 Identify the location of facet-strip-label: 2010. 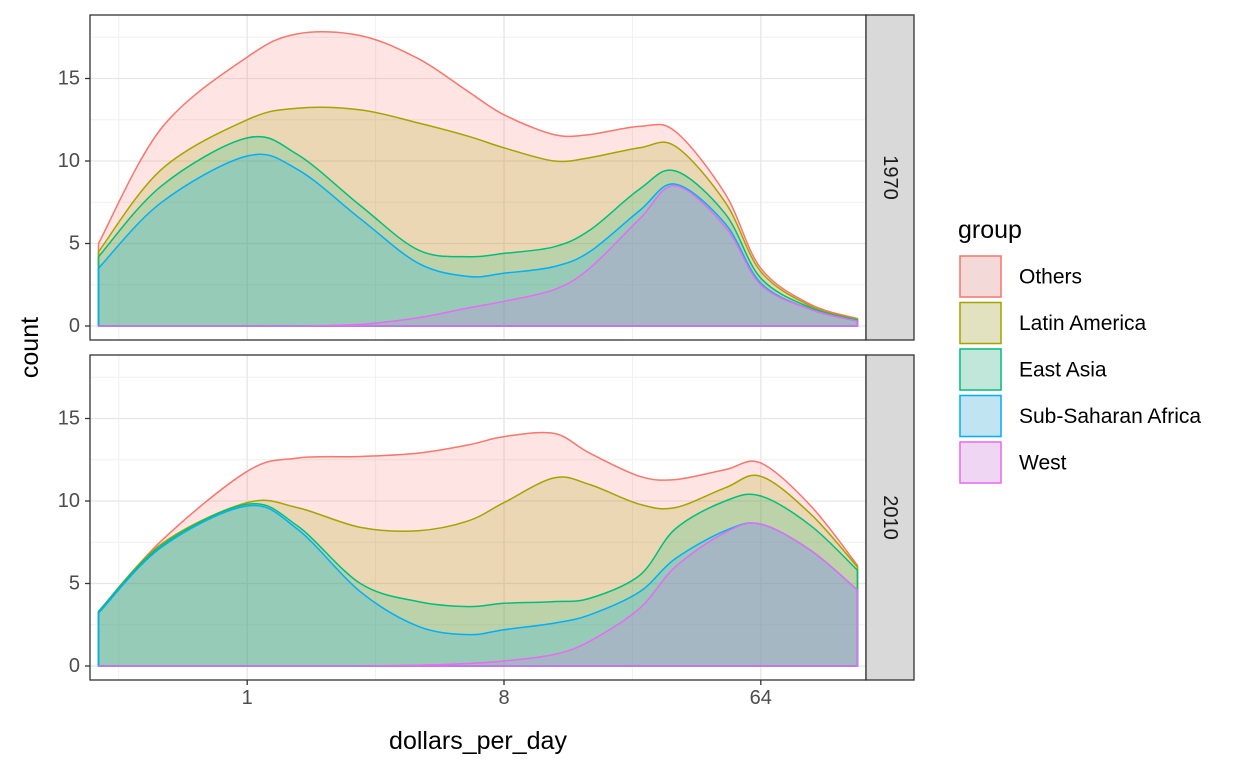
(890, 517).